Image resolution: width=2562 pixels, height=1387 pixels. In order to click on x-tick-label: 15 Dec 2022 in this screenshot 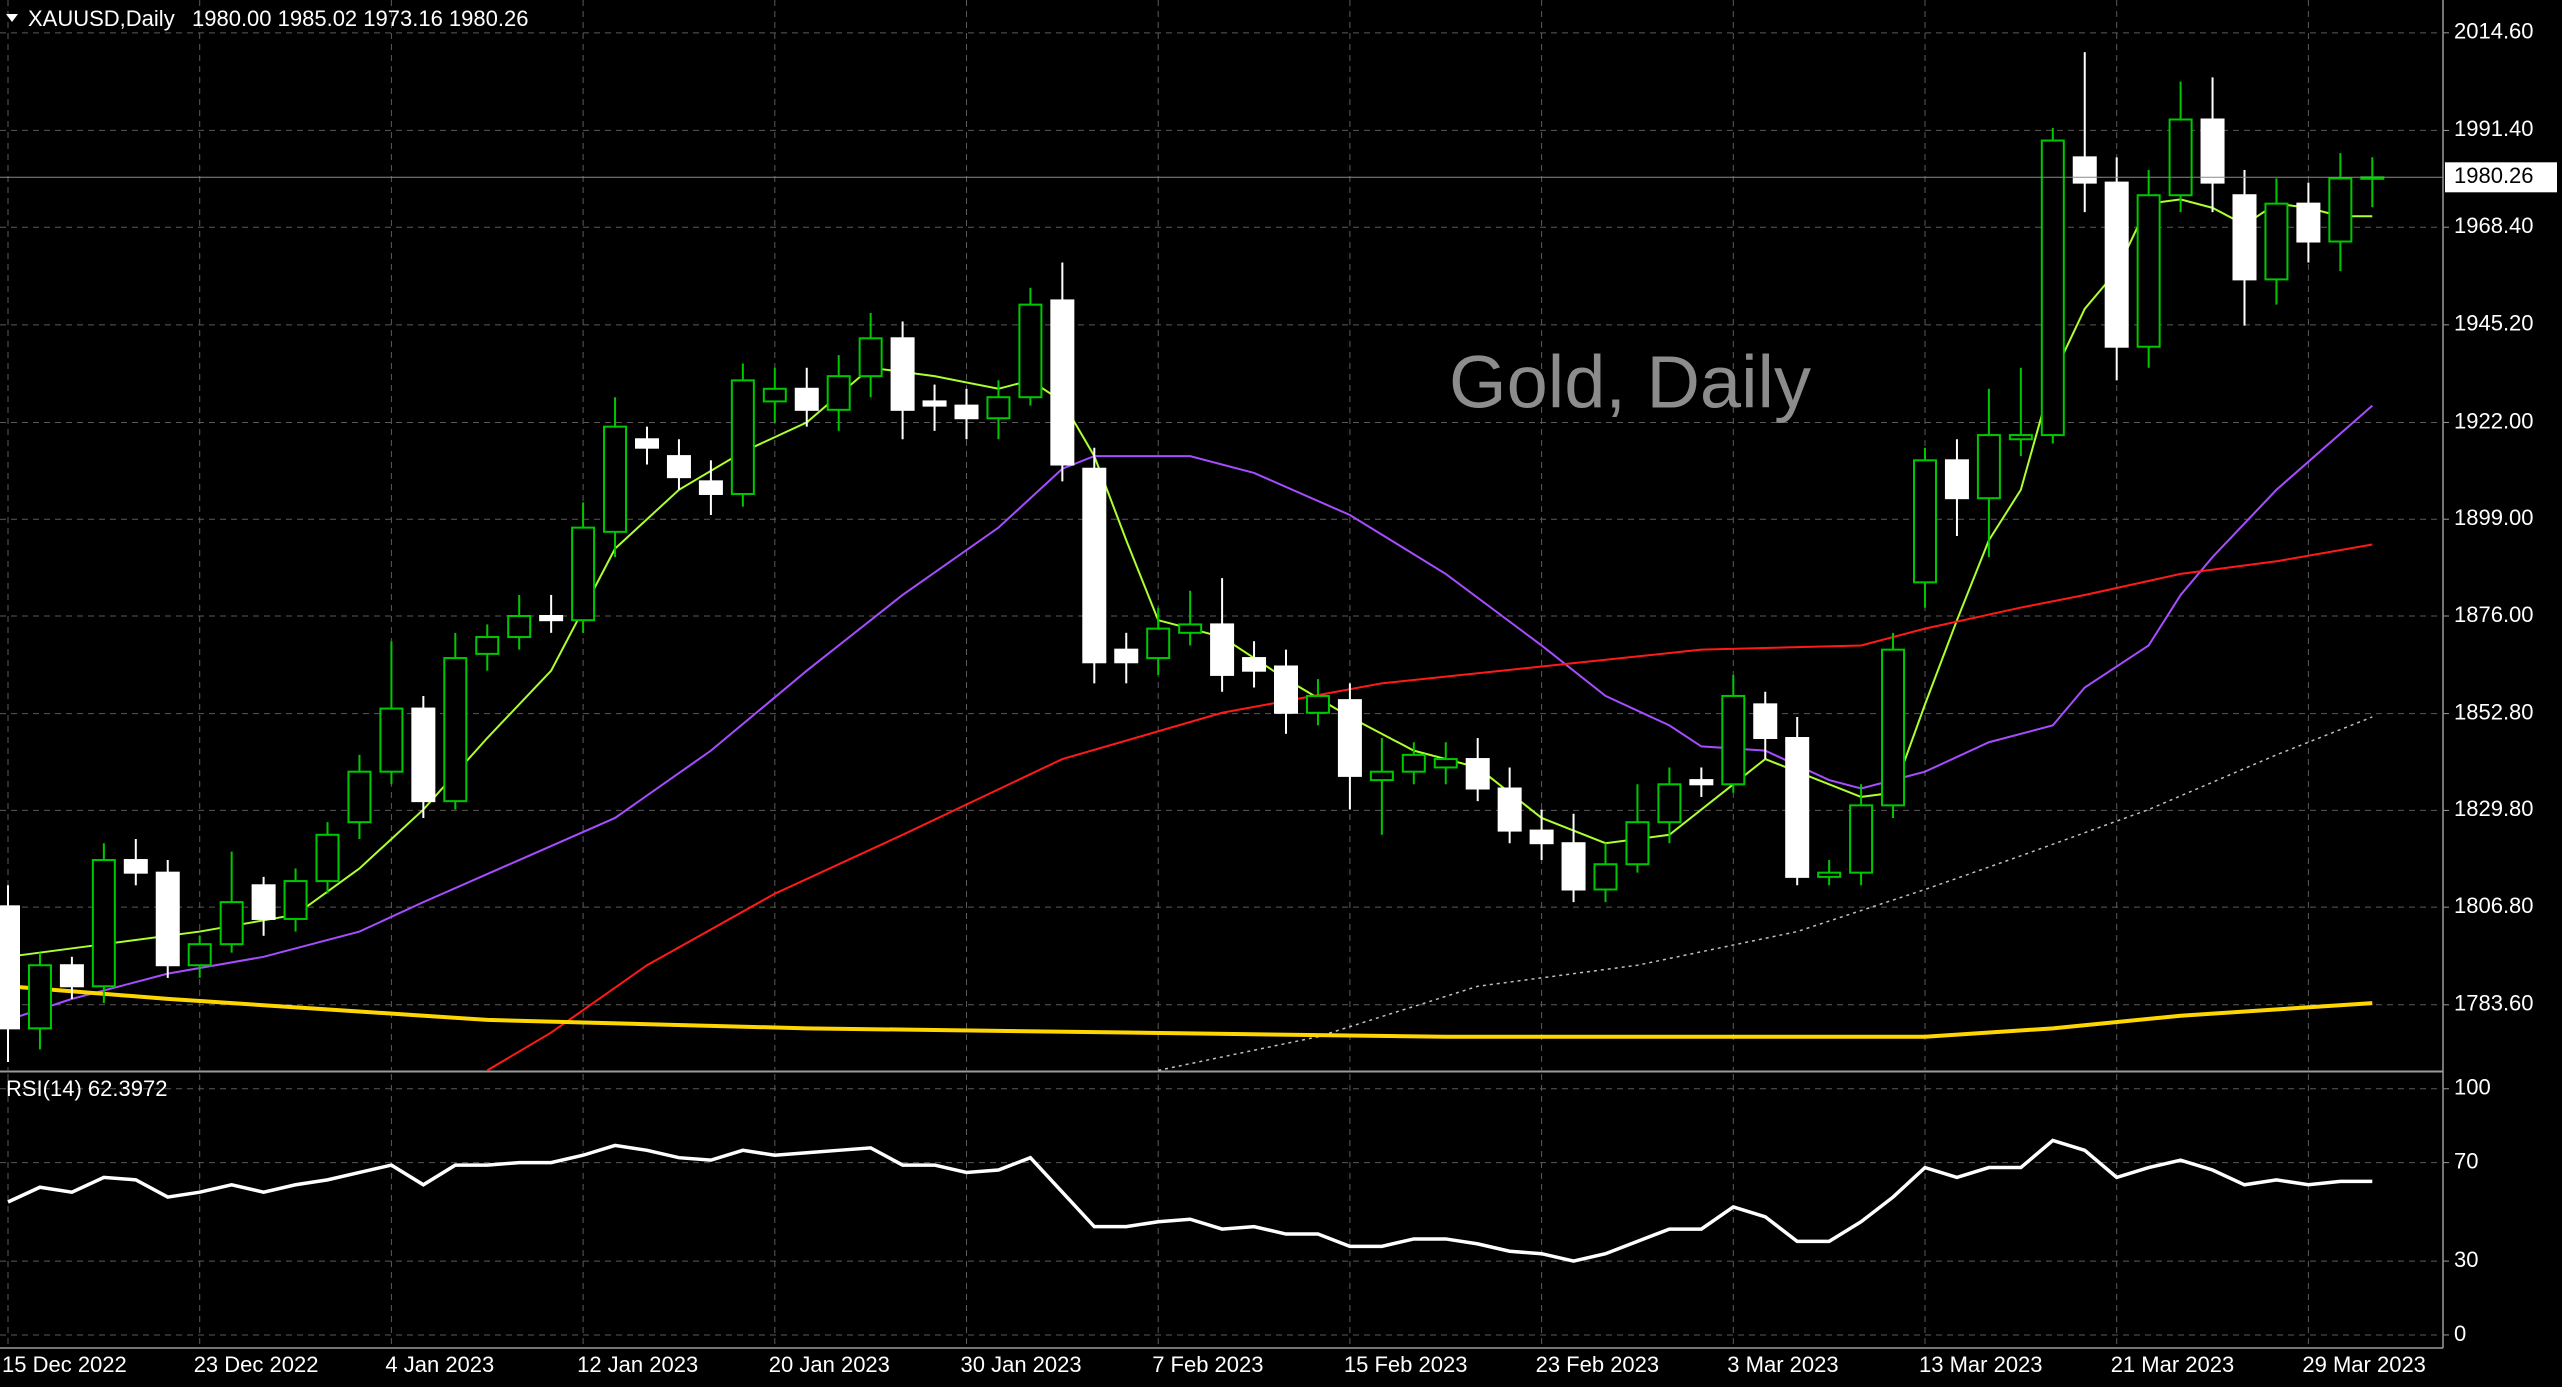, I will do `click(64, 1364)`.